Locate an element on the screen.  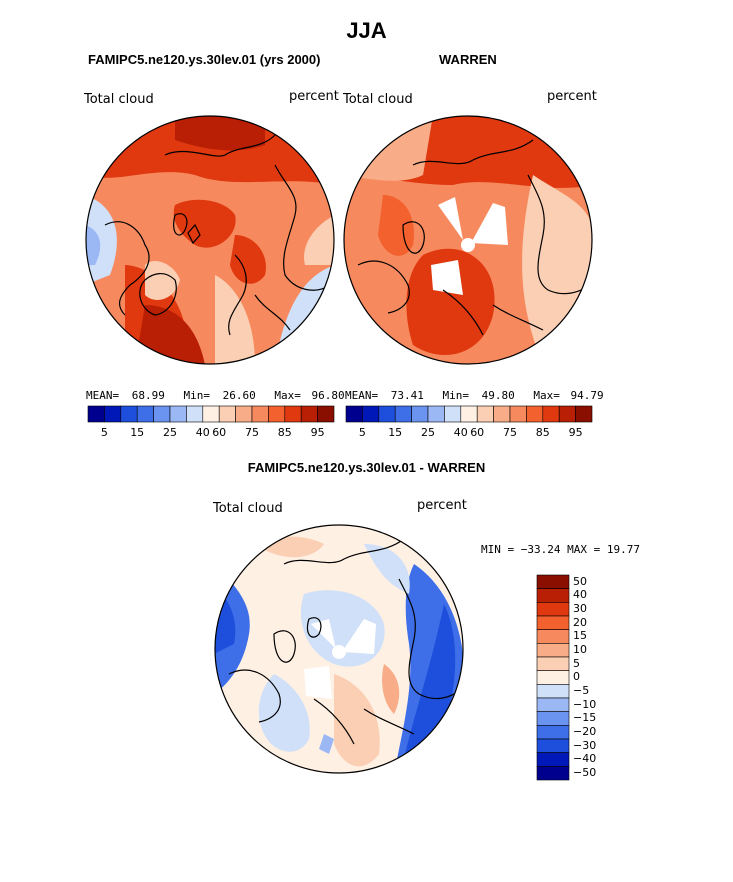
panel1-max-value: 96.80 is located at coordinates (328, 395).